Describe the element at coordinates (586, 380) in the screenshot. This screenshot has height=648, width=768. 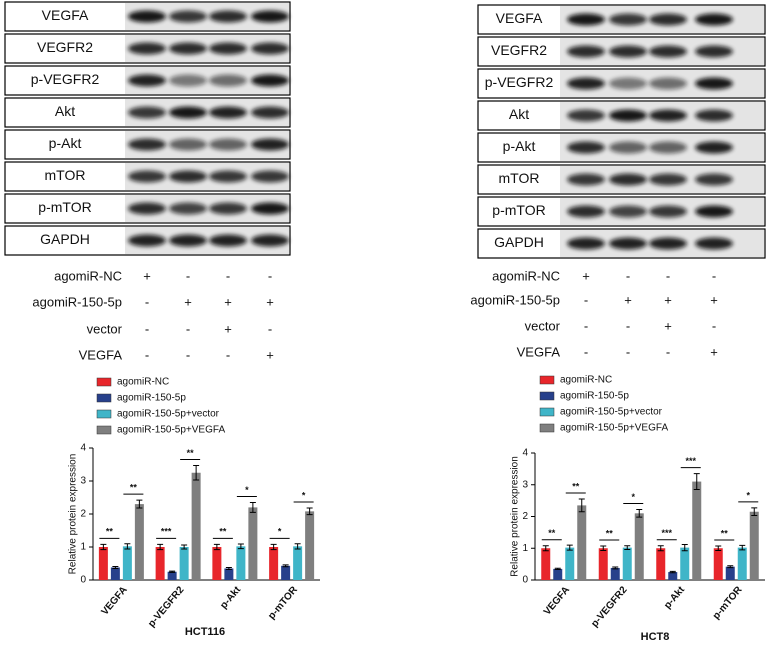
I see `legend-label: agomiR-NC` at that location.